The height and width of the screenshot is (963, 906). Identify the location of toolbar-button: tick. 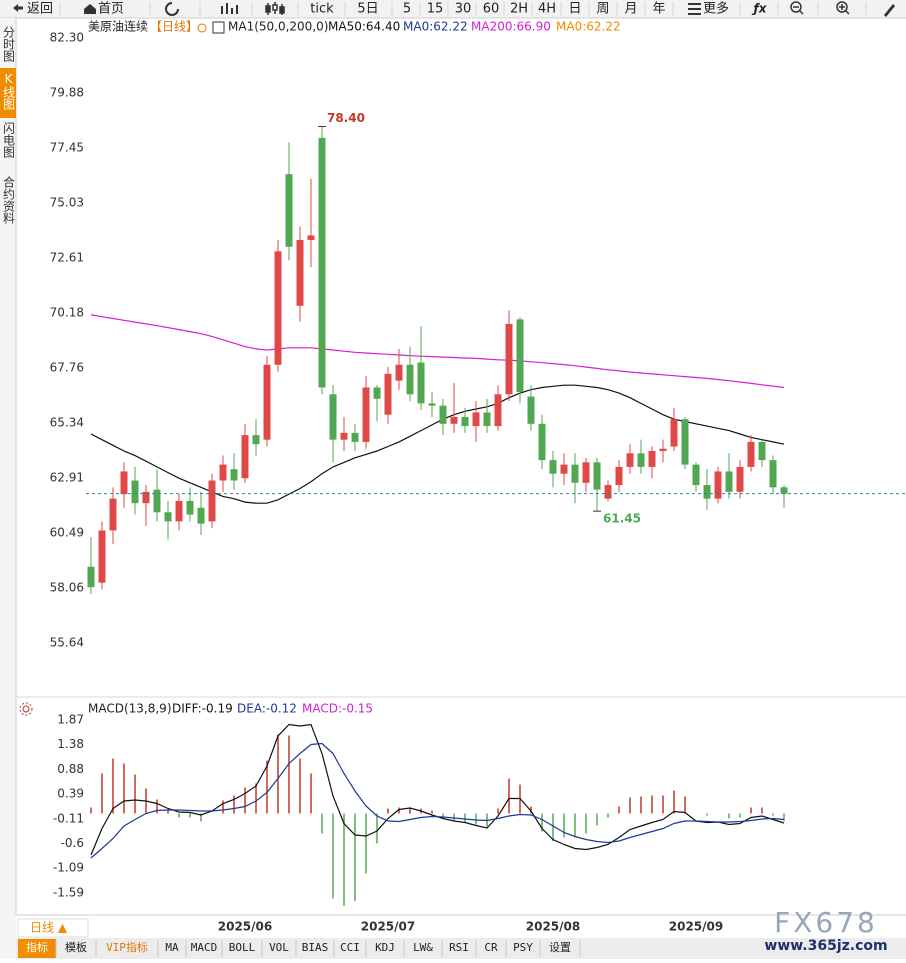
(322, 9).